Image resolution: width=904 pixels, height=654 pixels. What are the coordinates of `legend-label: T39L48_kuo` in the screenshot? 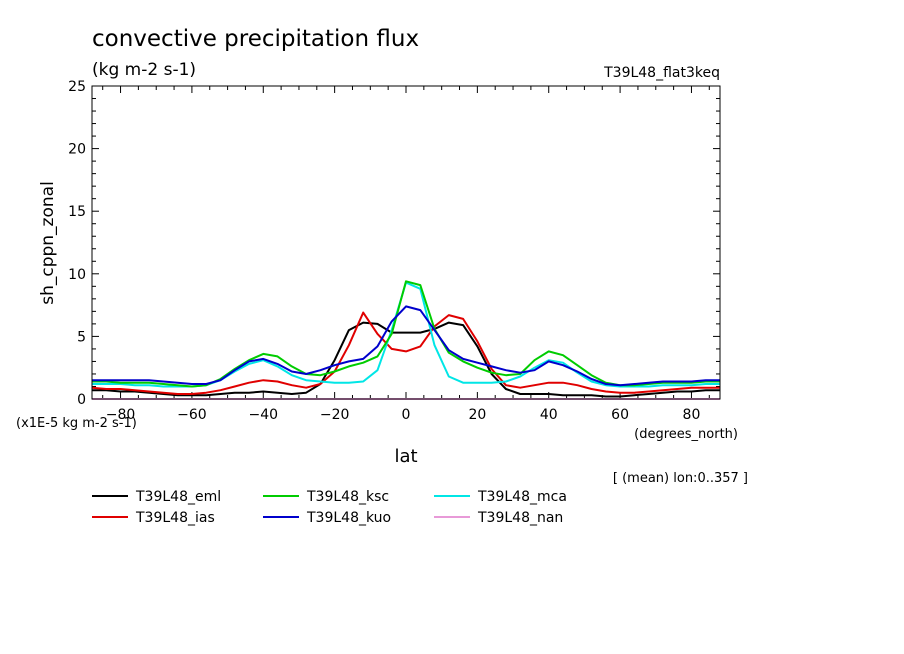 It's located at (348, 518).